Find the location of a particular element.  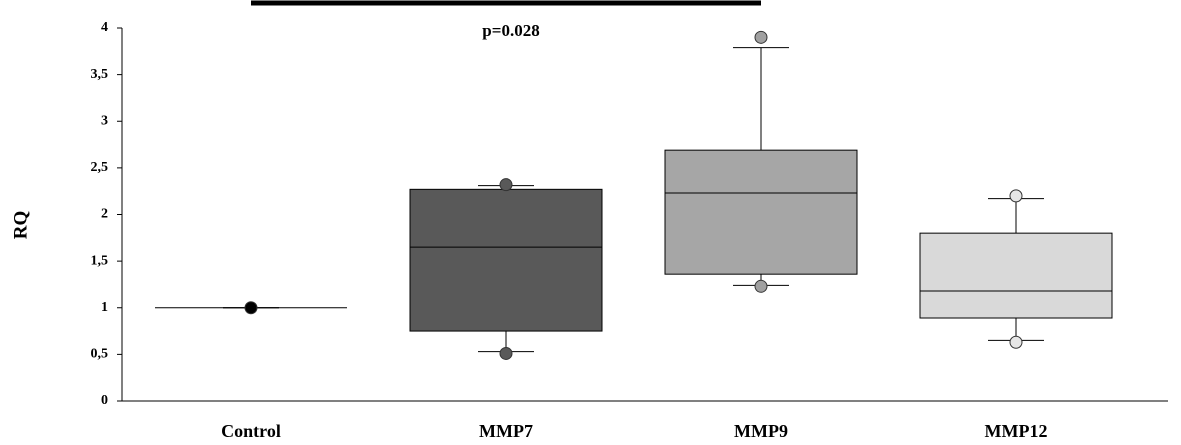

x-tick-label: MMP7 is located at coordinates (506, 431).